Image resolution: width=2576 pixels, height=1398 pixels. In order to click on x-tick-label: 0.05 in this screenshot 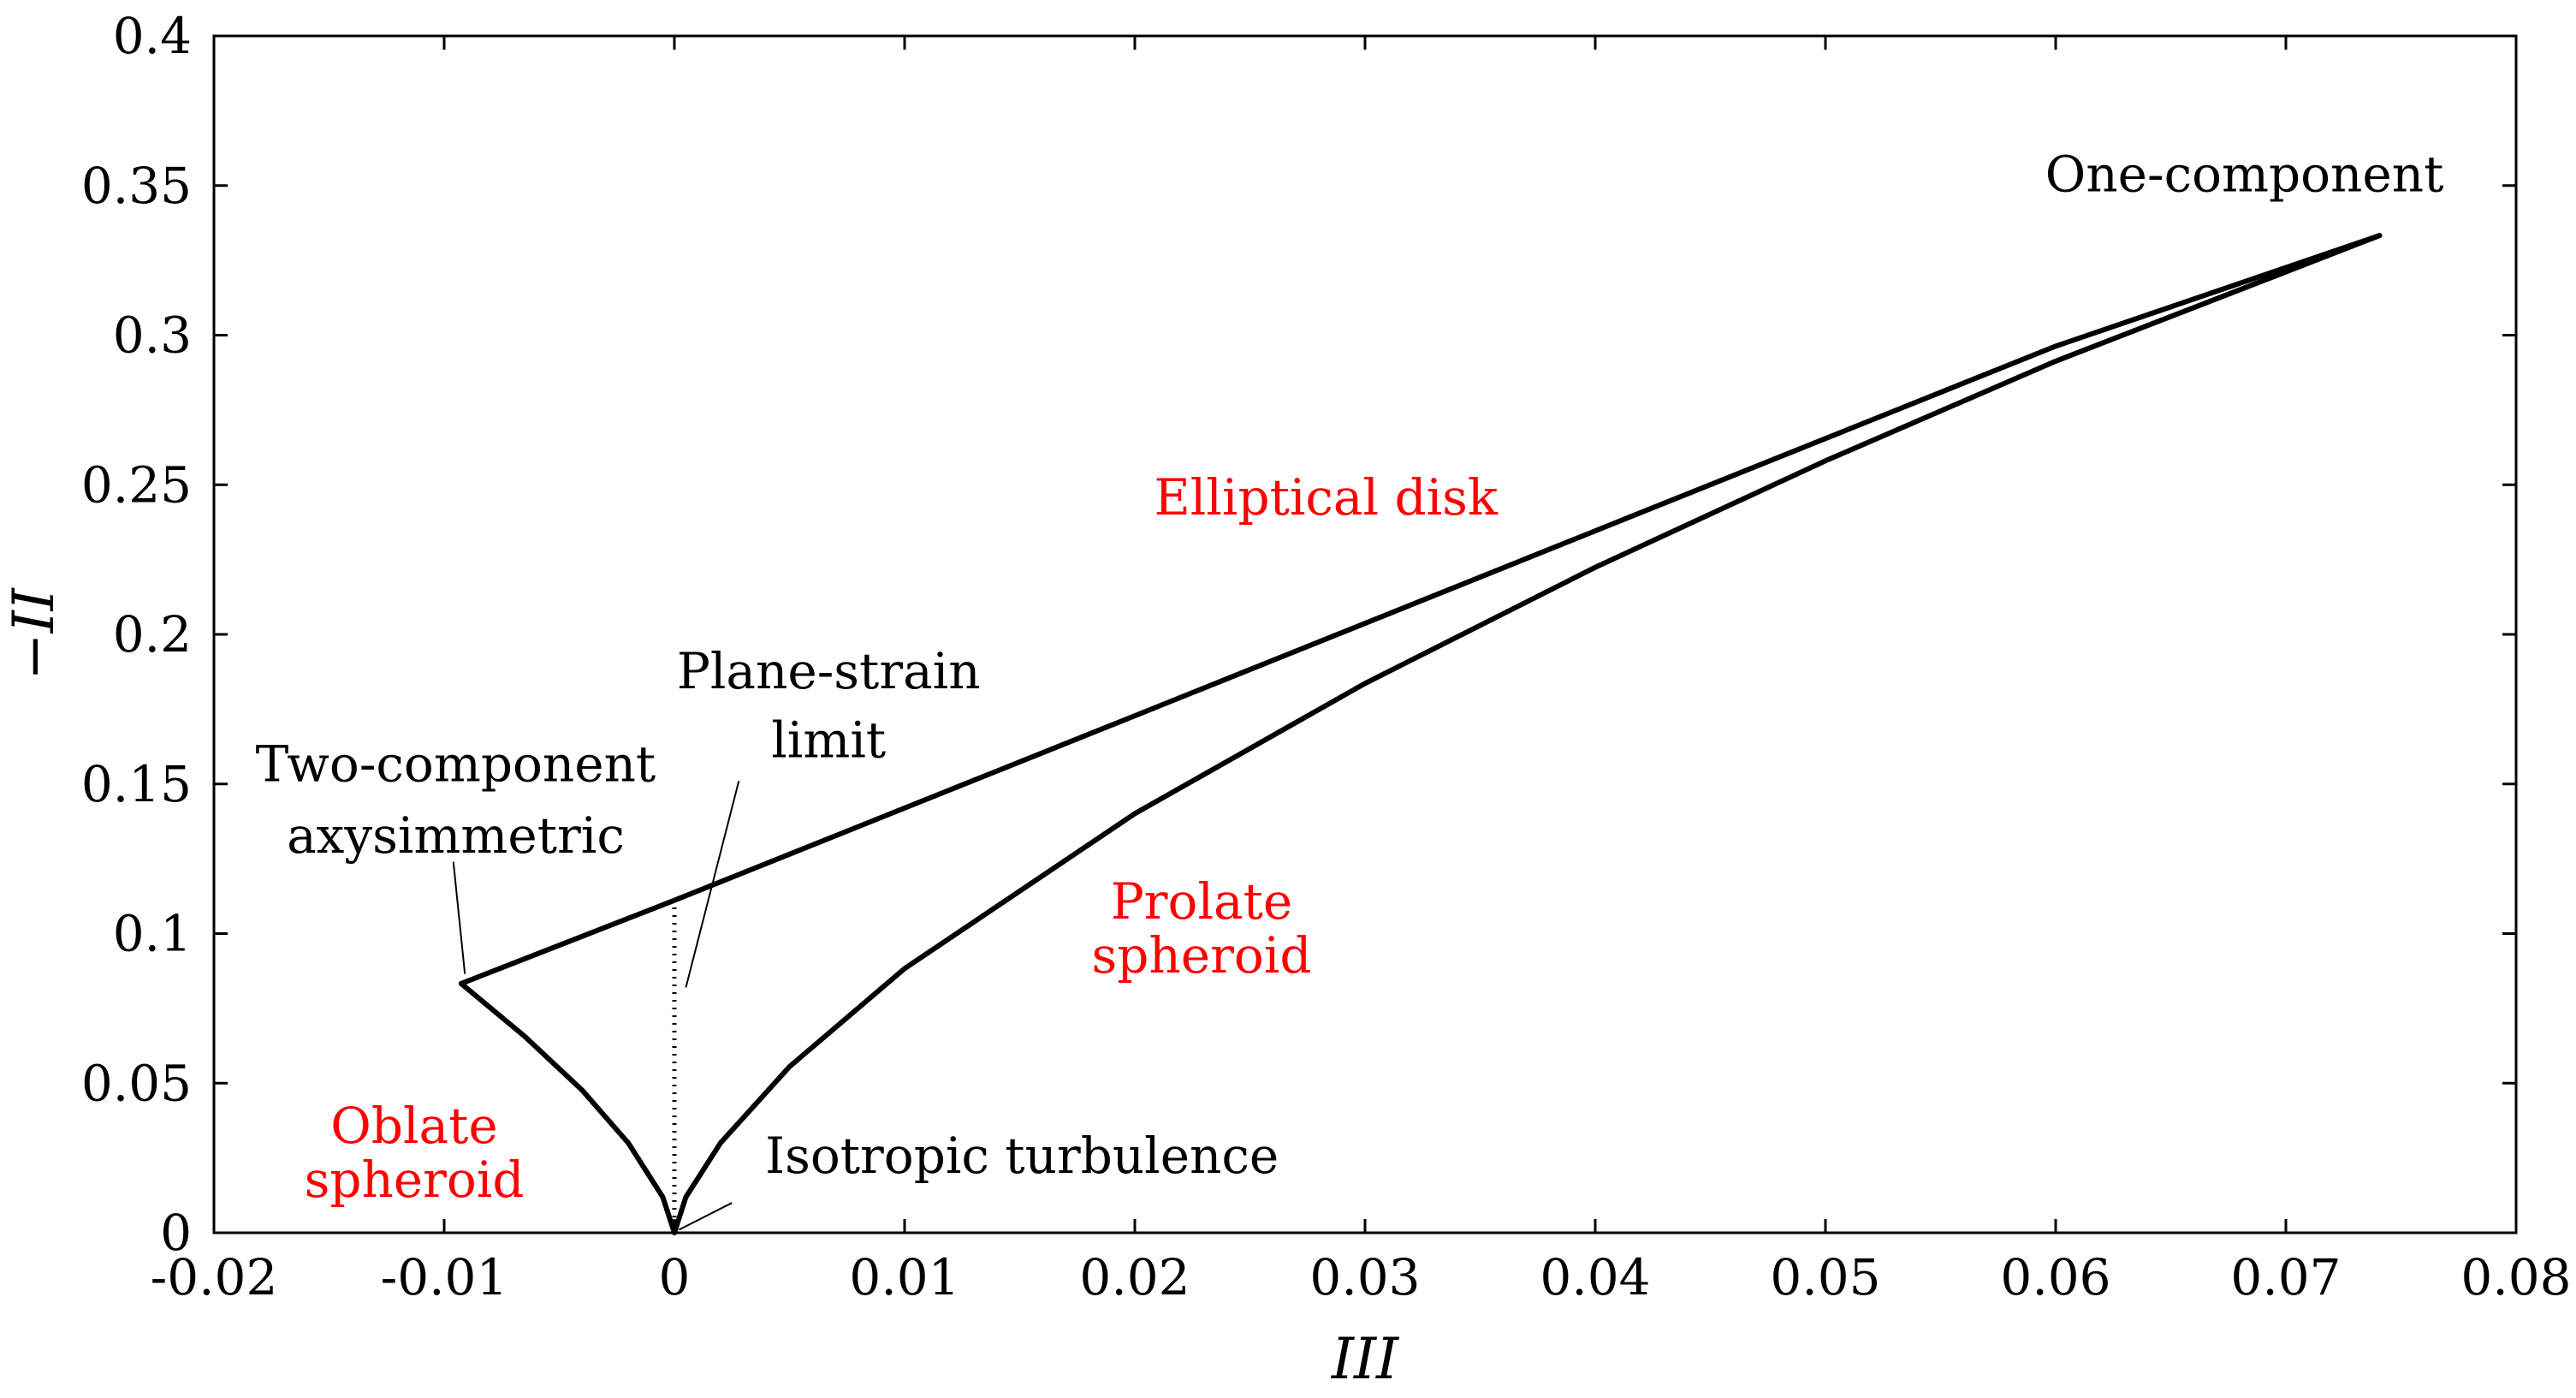, I will do `click(1825, 1277)`.